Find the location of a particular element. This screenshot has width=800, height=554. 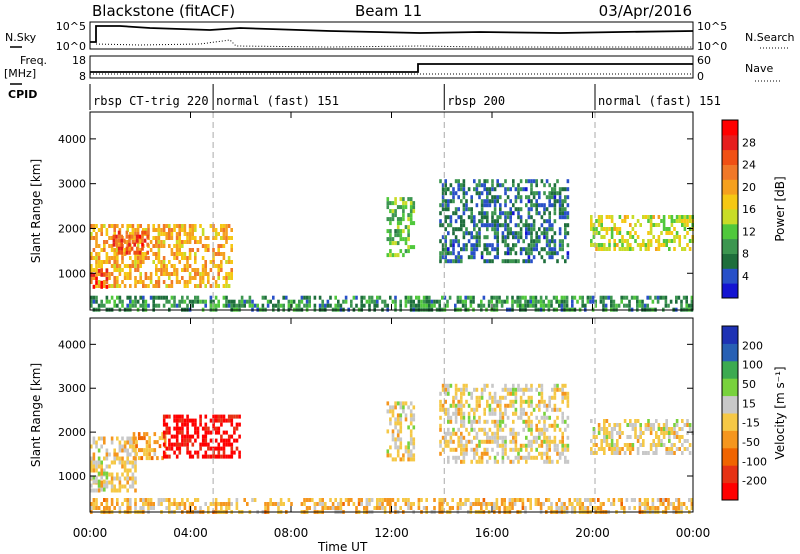

colorbar-tick-label: 12 is located at coordinates (749, 231).